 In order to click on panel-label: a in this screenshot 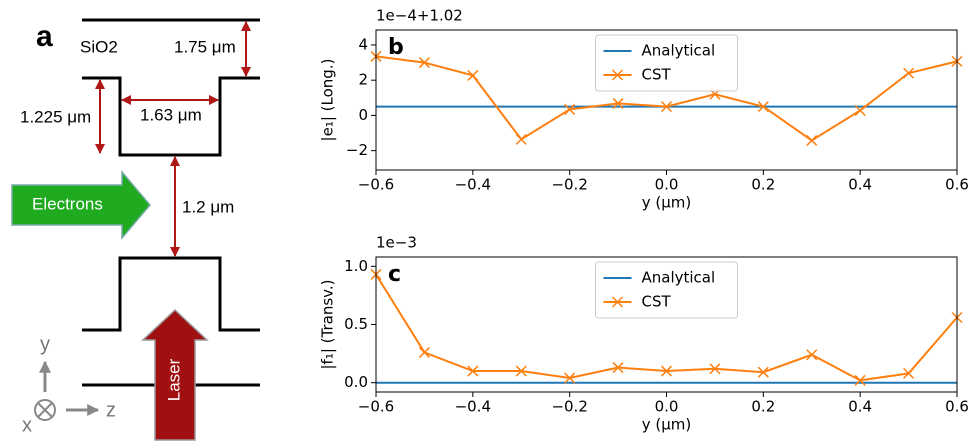, I will do `click(44, 36)`.